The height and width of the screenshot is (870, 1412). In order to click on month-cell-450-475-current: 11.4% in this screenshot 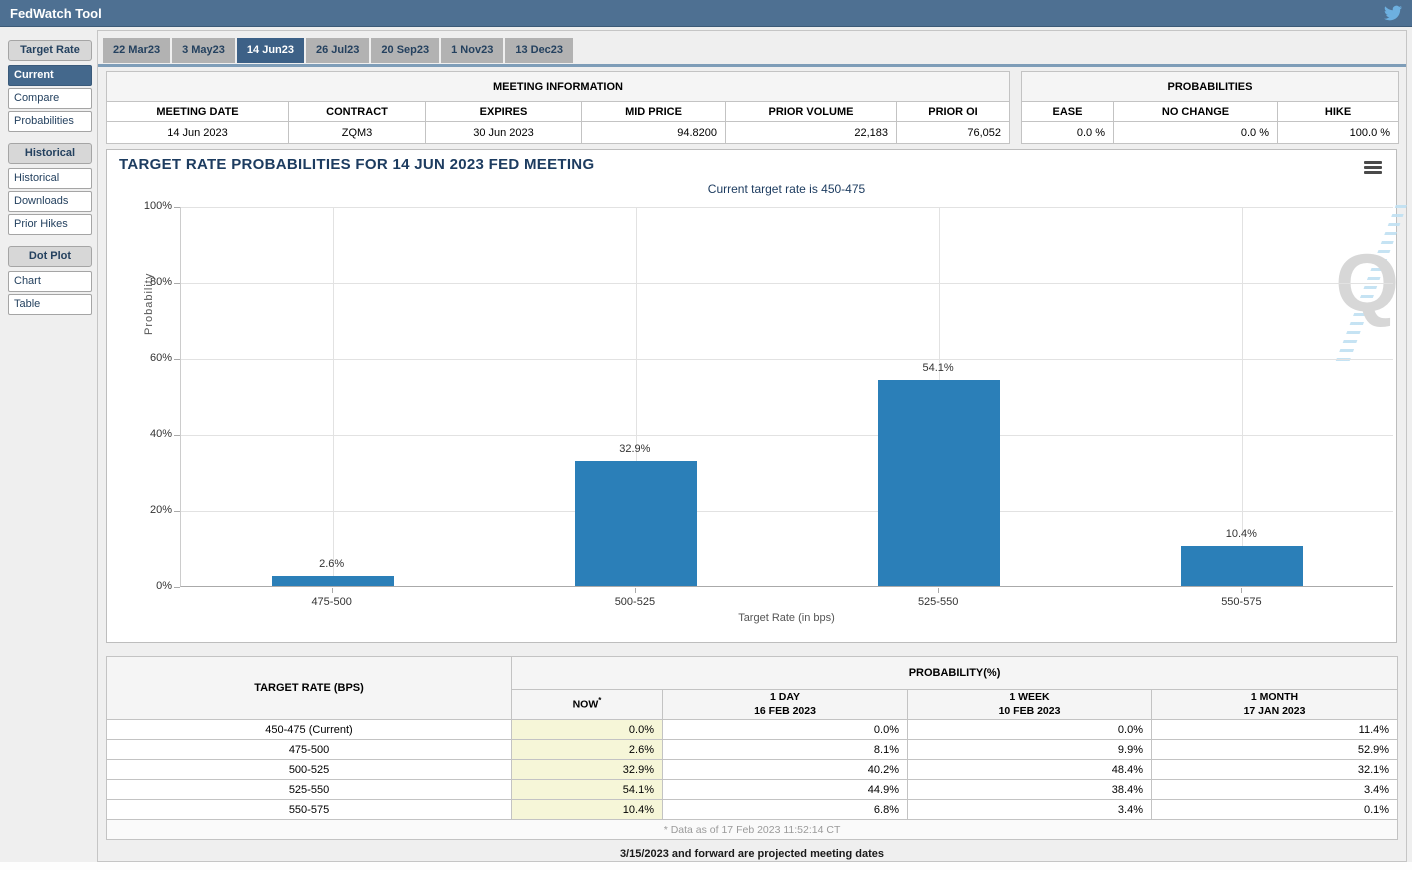, I will do `click(1274, 729)`.